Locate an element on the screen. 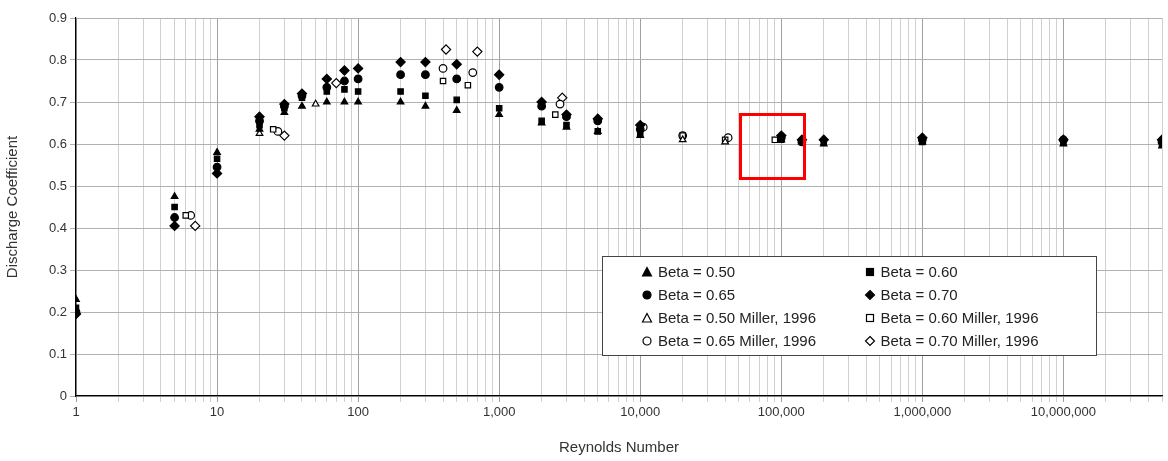 The width and height of the screenshot is (1168, 461). y-tick-label: 0 is located at coordinates (63, 395).